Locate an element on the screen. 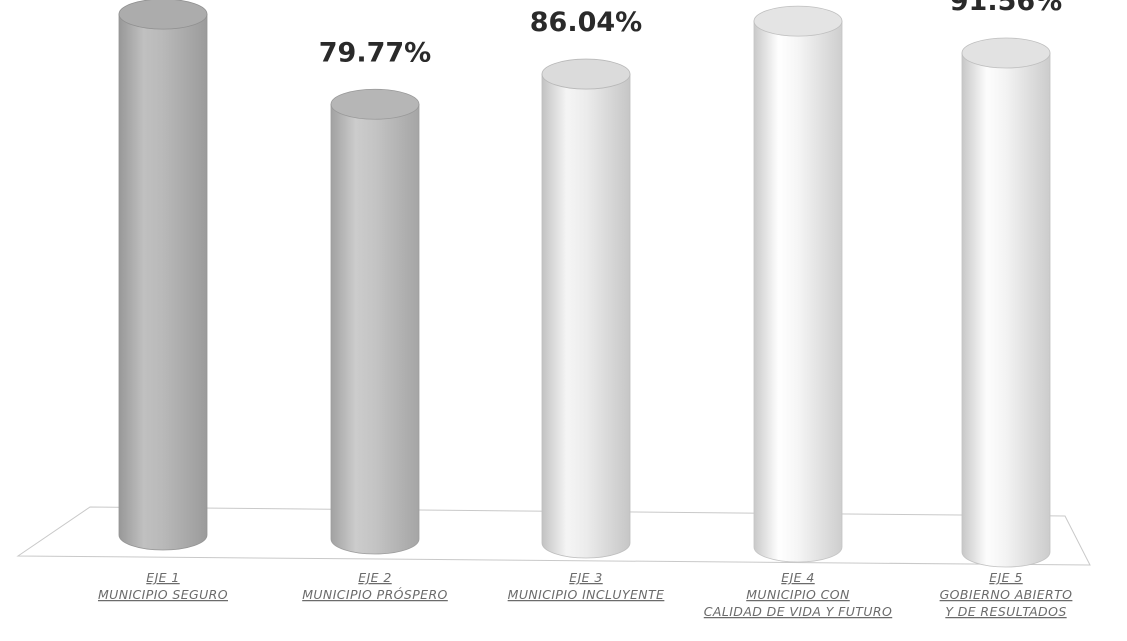 This screenshot has width=1127, height=641. value-labels: 95.57%79.77%86.04%96.49%91.56% is located at coordinates (690, 34).